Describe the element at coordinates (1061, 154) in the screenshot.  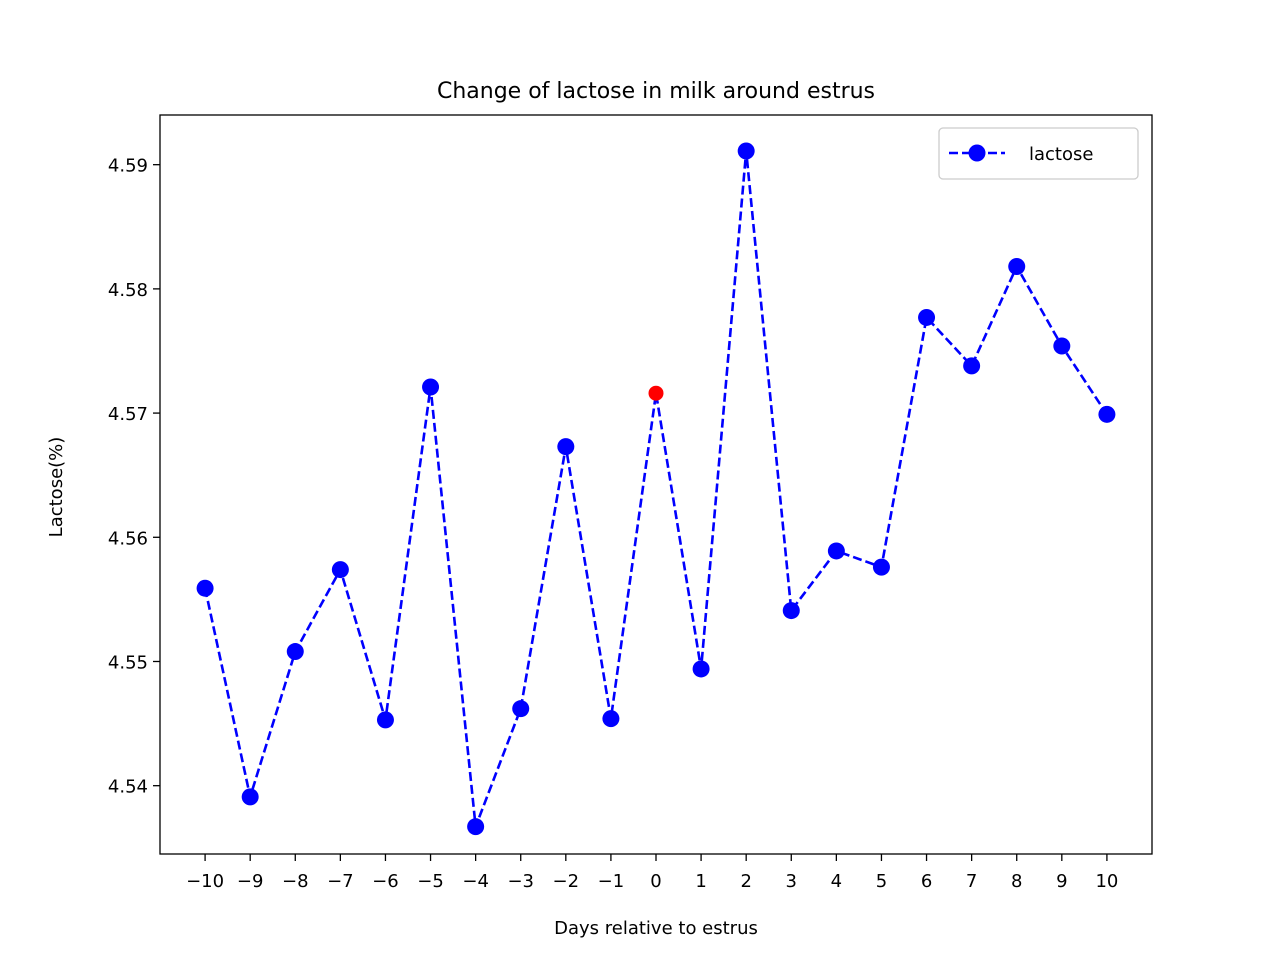
I see `legend-label: lactose` at that location.